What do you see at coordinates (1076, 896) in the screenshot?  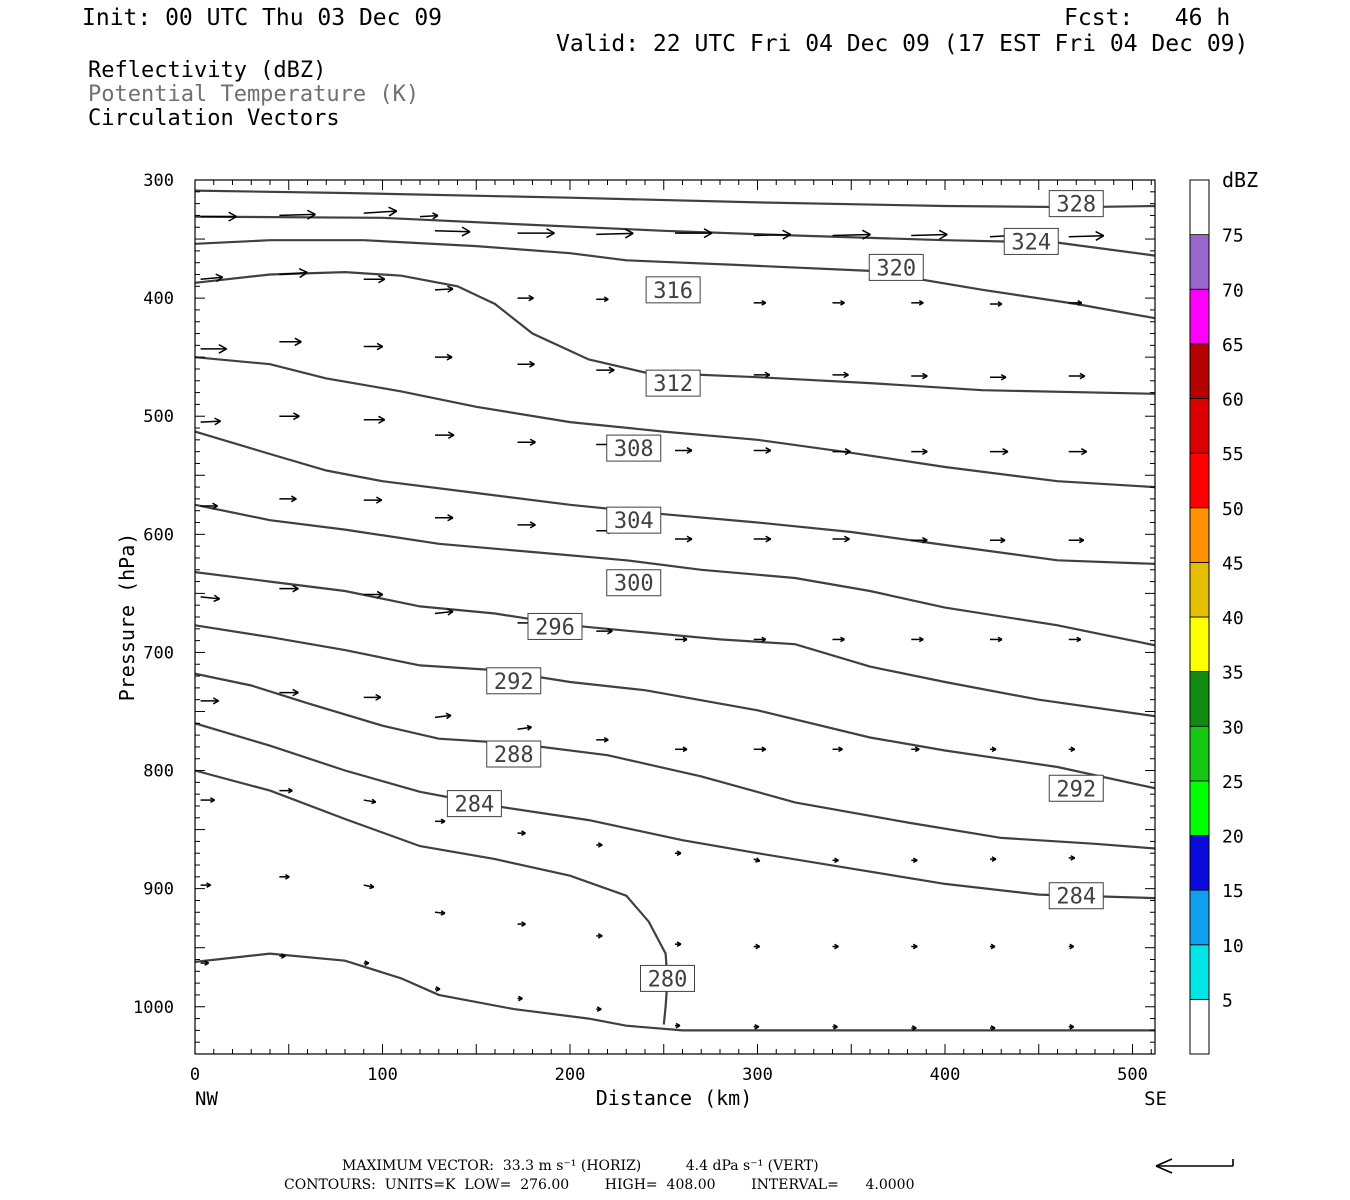 I see `contour-label: 284` at bounding box center [1076, 896].